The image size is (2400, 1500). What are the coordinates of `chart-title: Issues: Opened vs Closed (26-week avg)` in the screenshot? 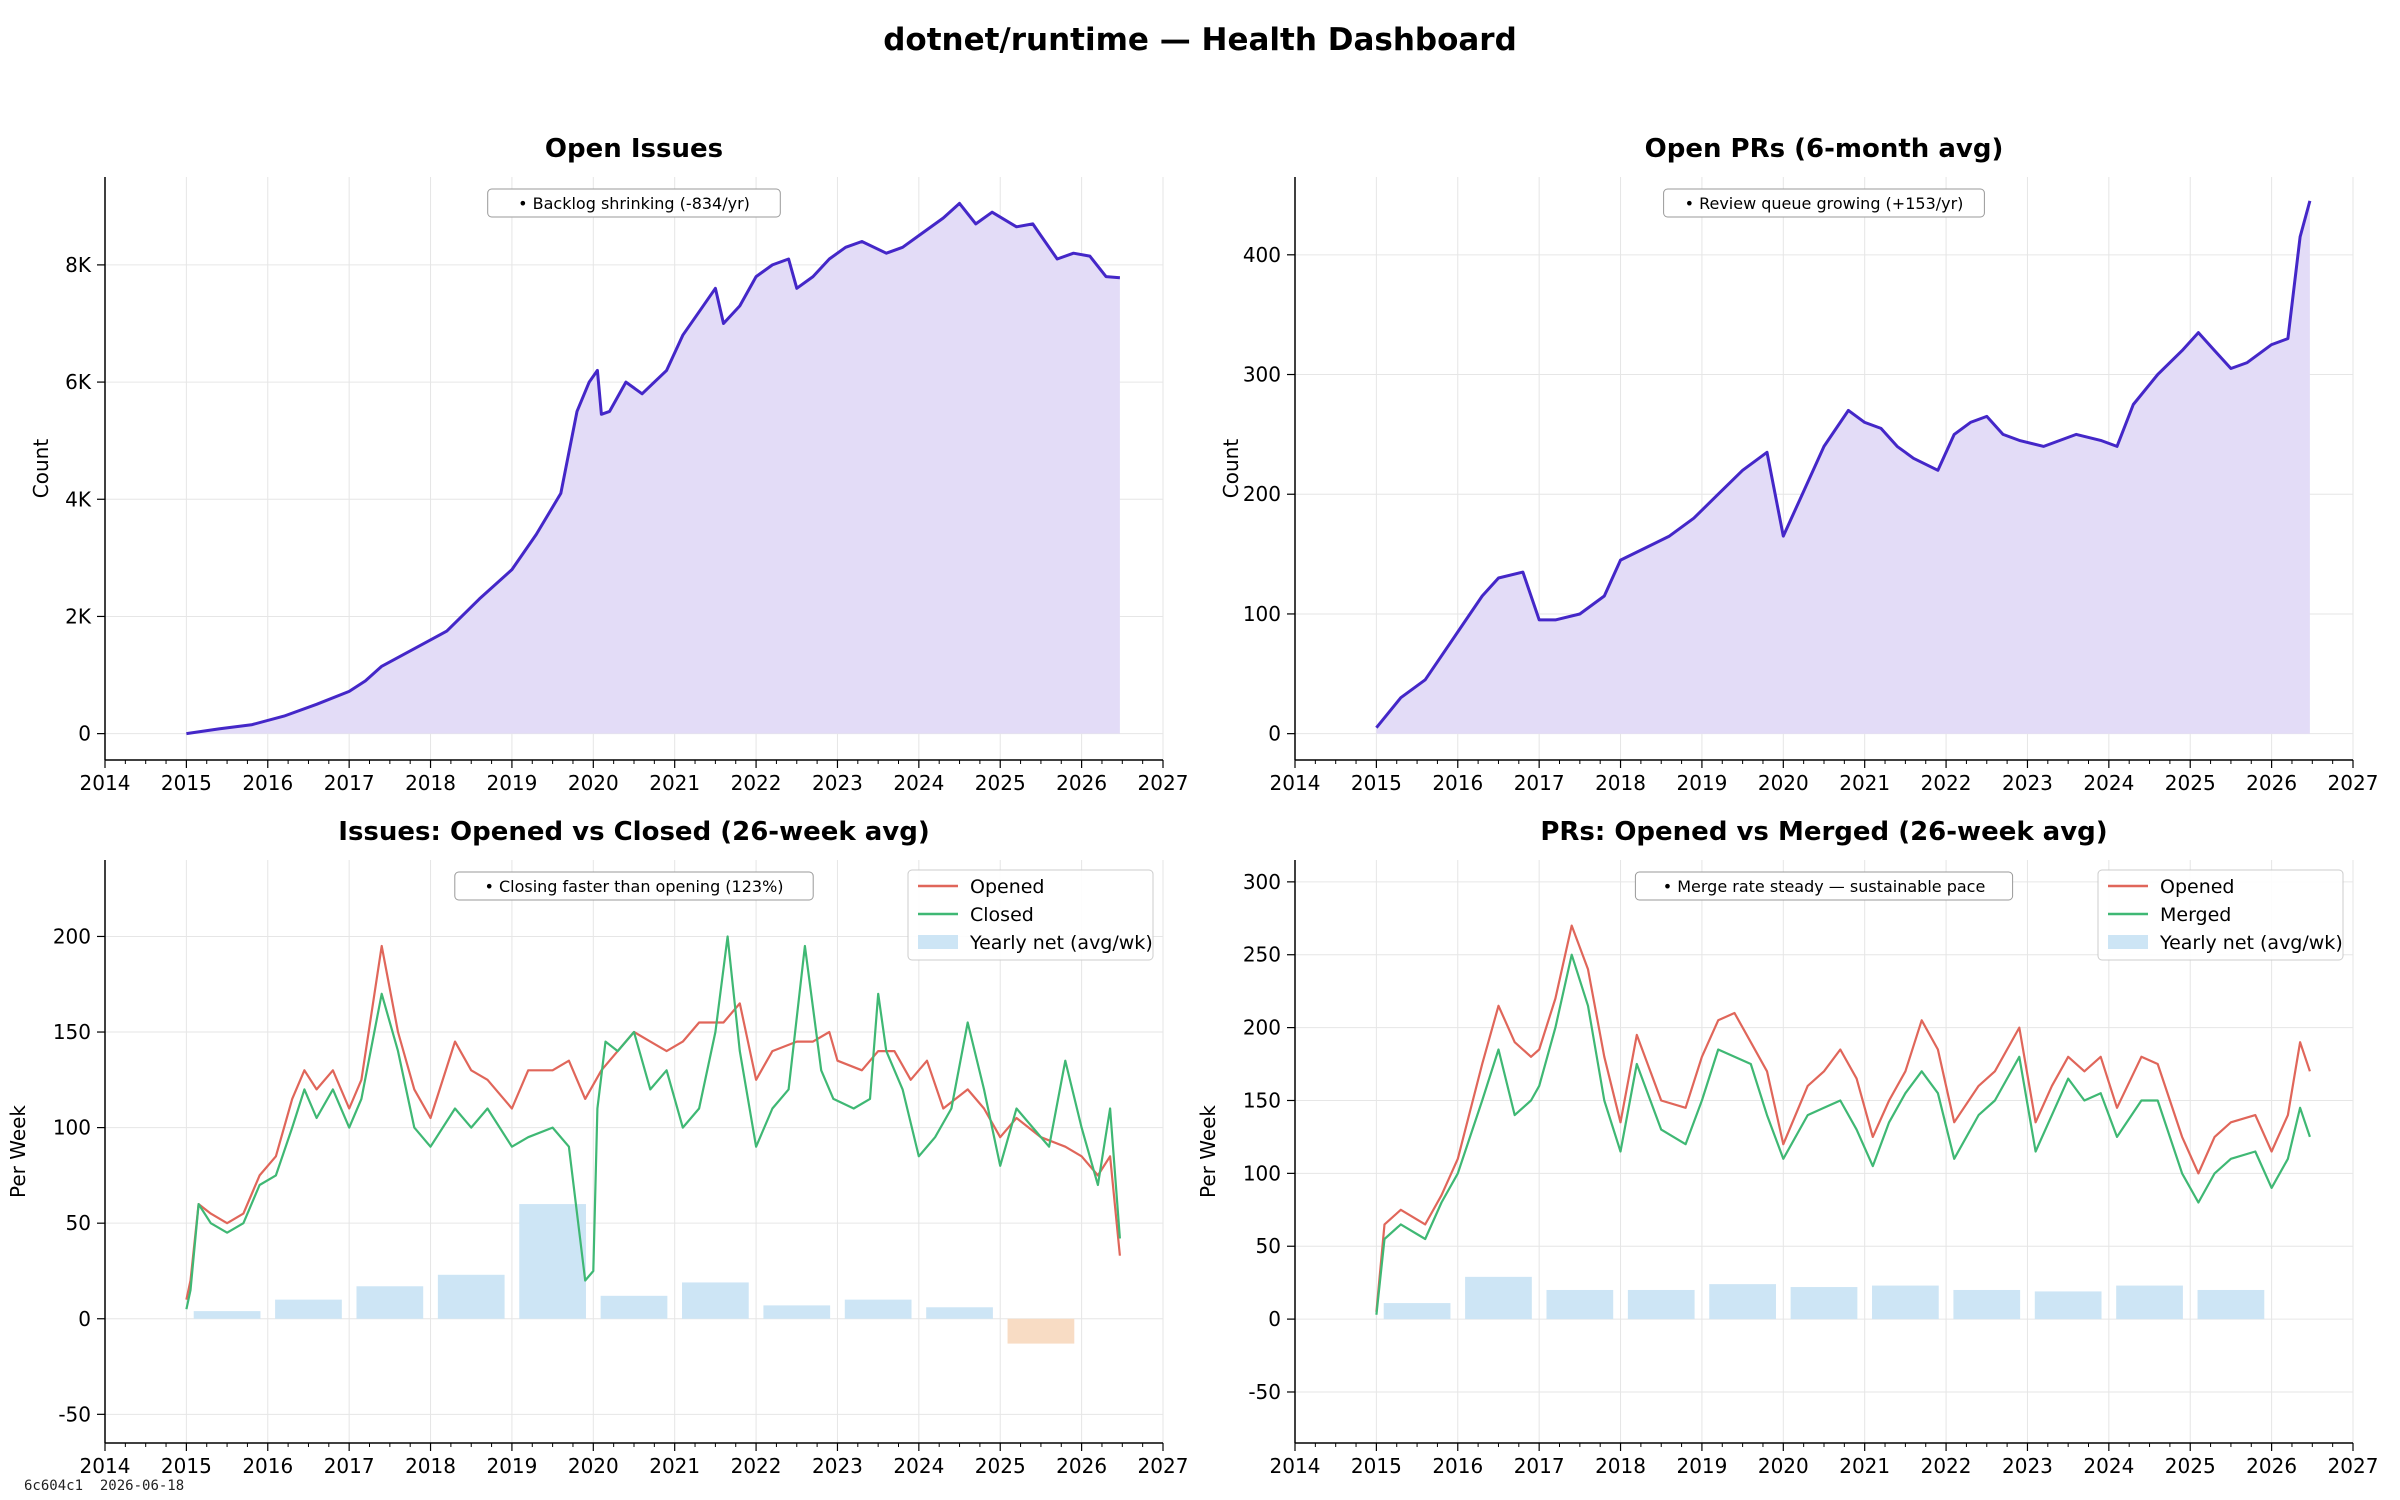 It's located at (633, 832).